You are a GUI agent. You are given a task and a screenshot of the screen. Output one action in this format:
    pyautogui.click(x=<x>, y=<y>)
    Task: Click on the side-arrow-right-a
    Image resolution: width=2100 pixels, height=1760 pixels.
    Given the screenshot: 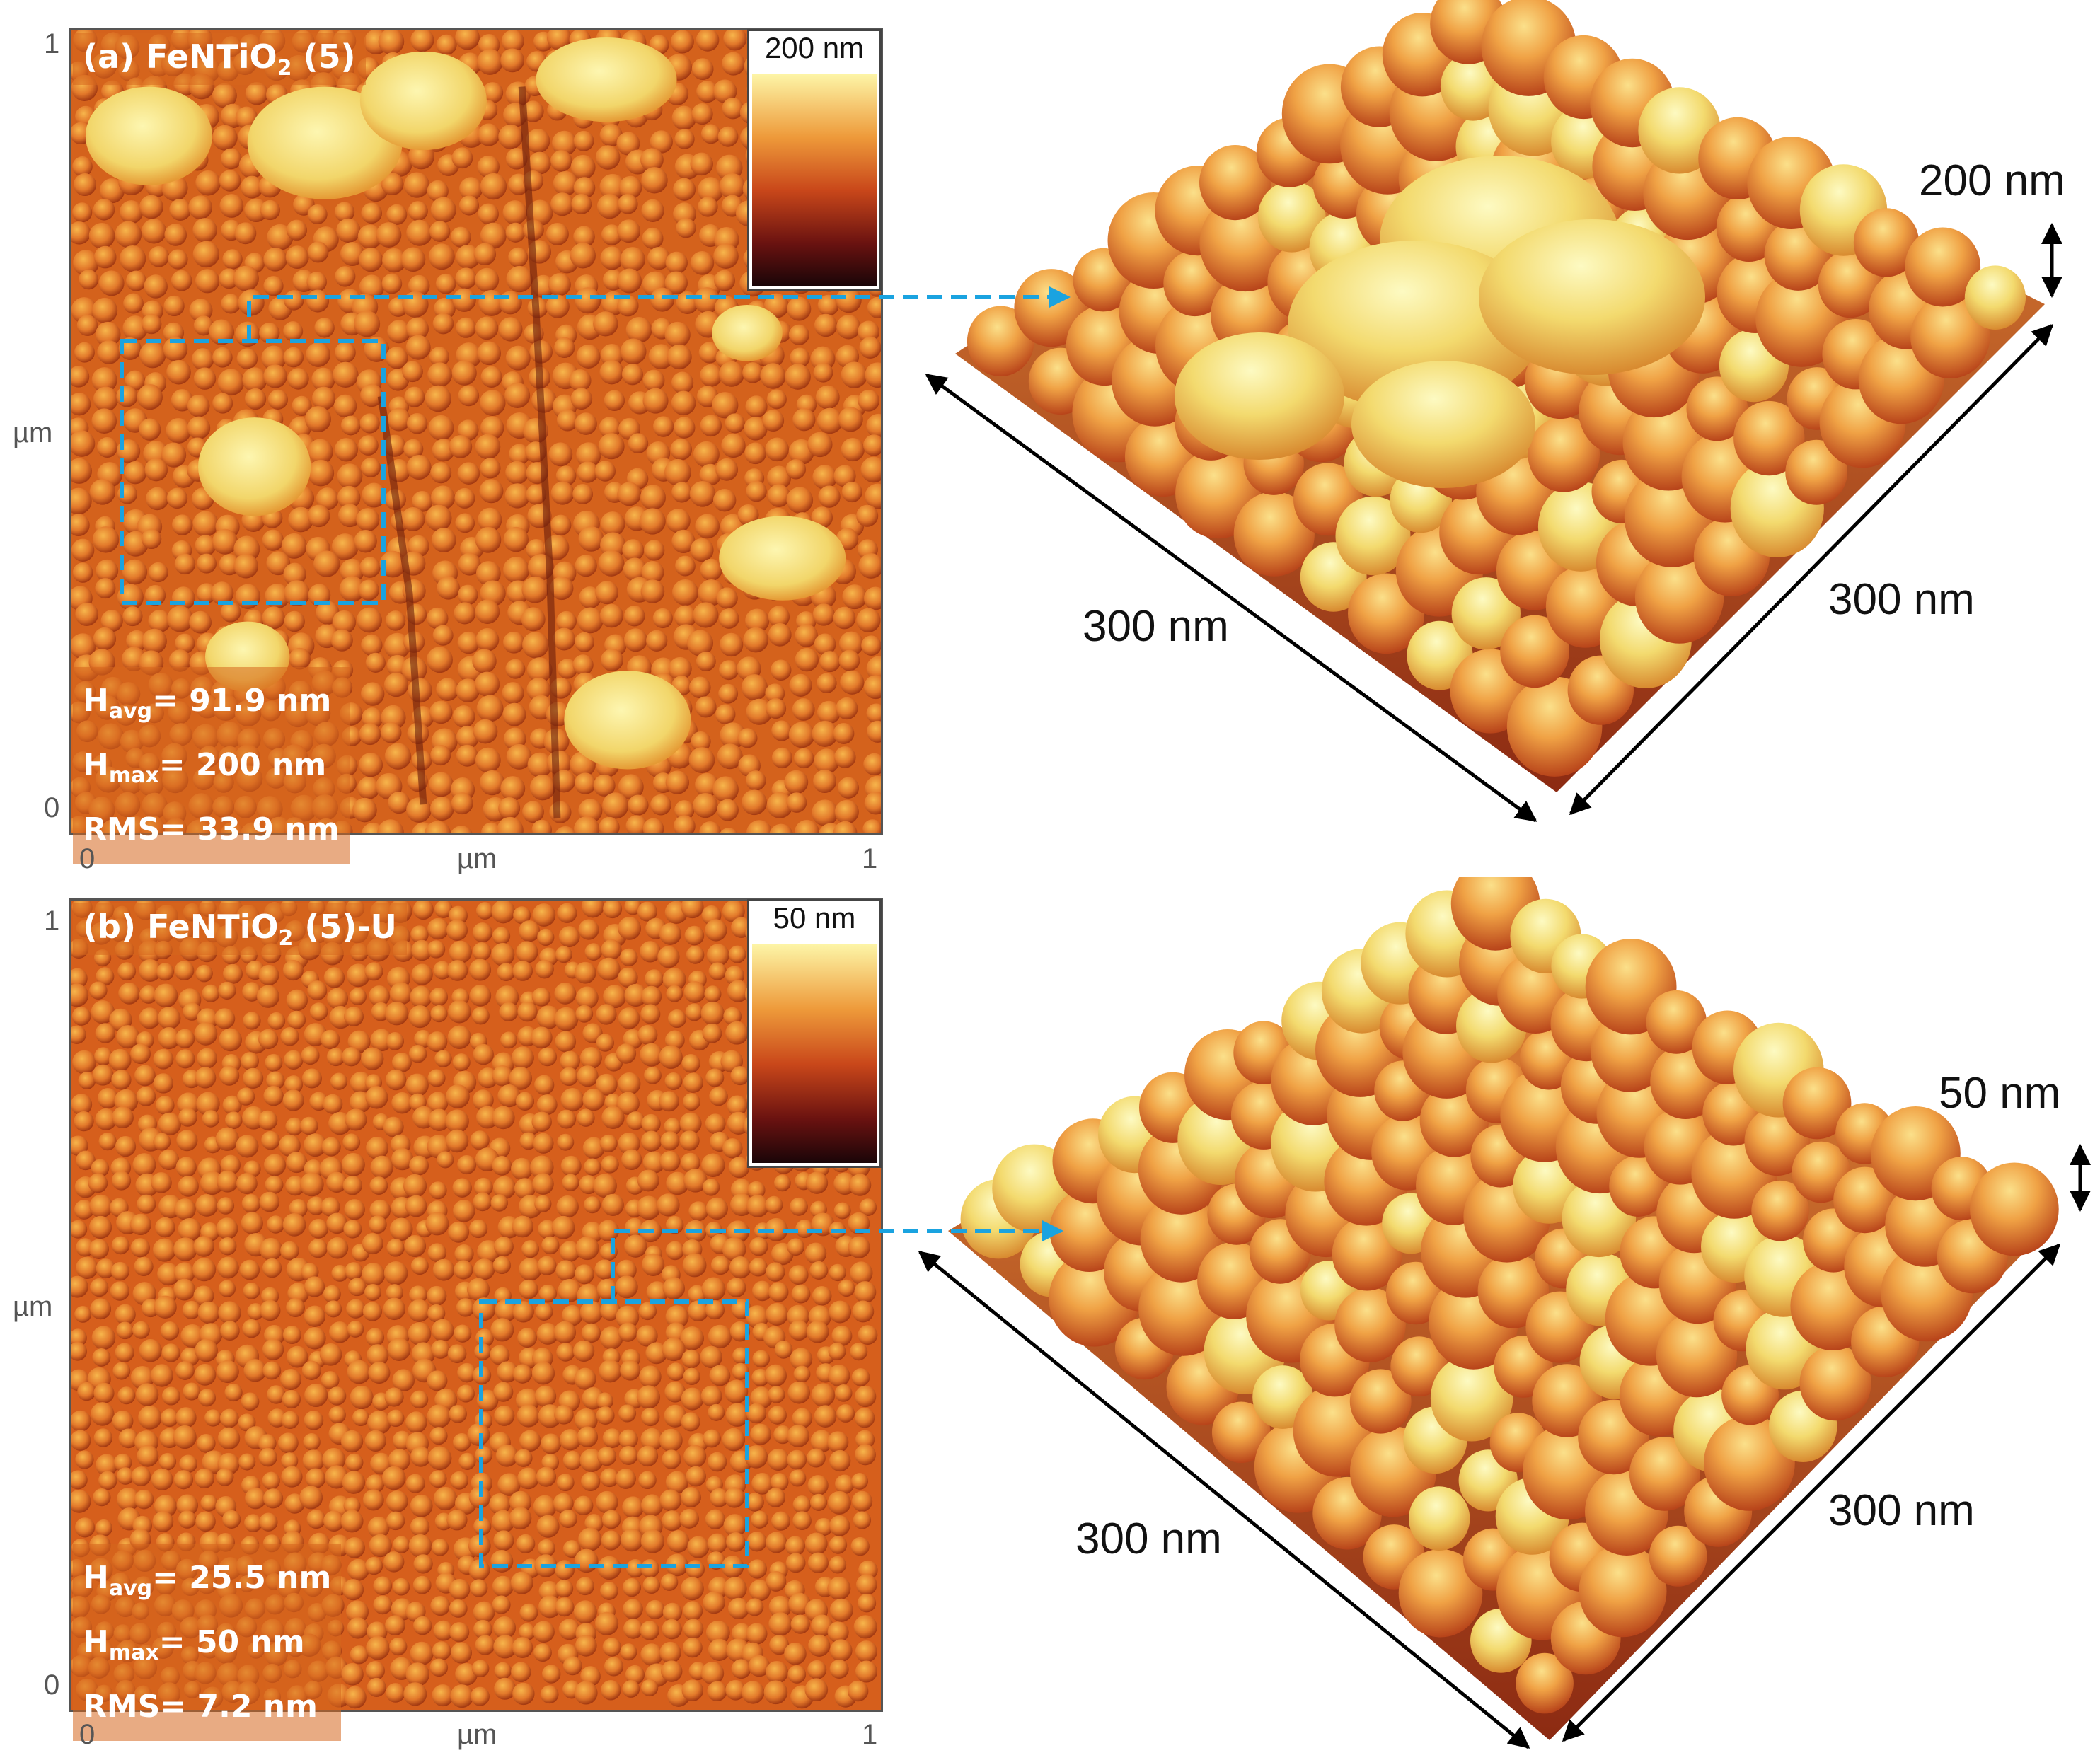 What is the action you would take?
    pyautogui.click(x=1811, y=569)
    